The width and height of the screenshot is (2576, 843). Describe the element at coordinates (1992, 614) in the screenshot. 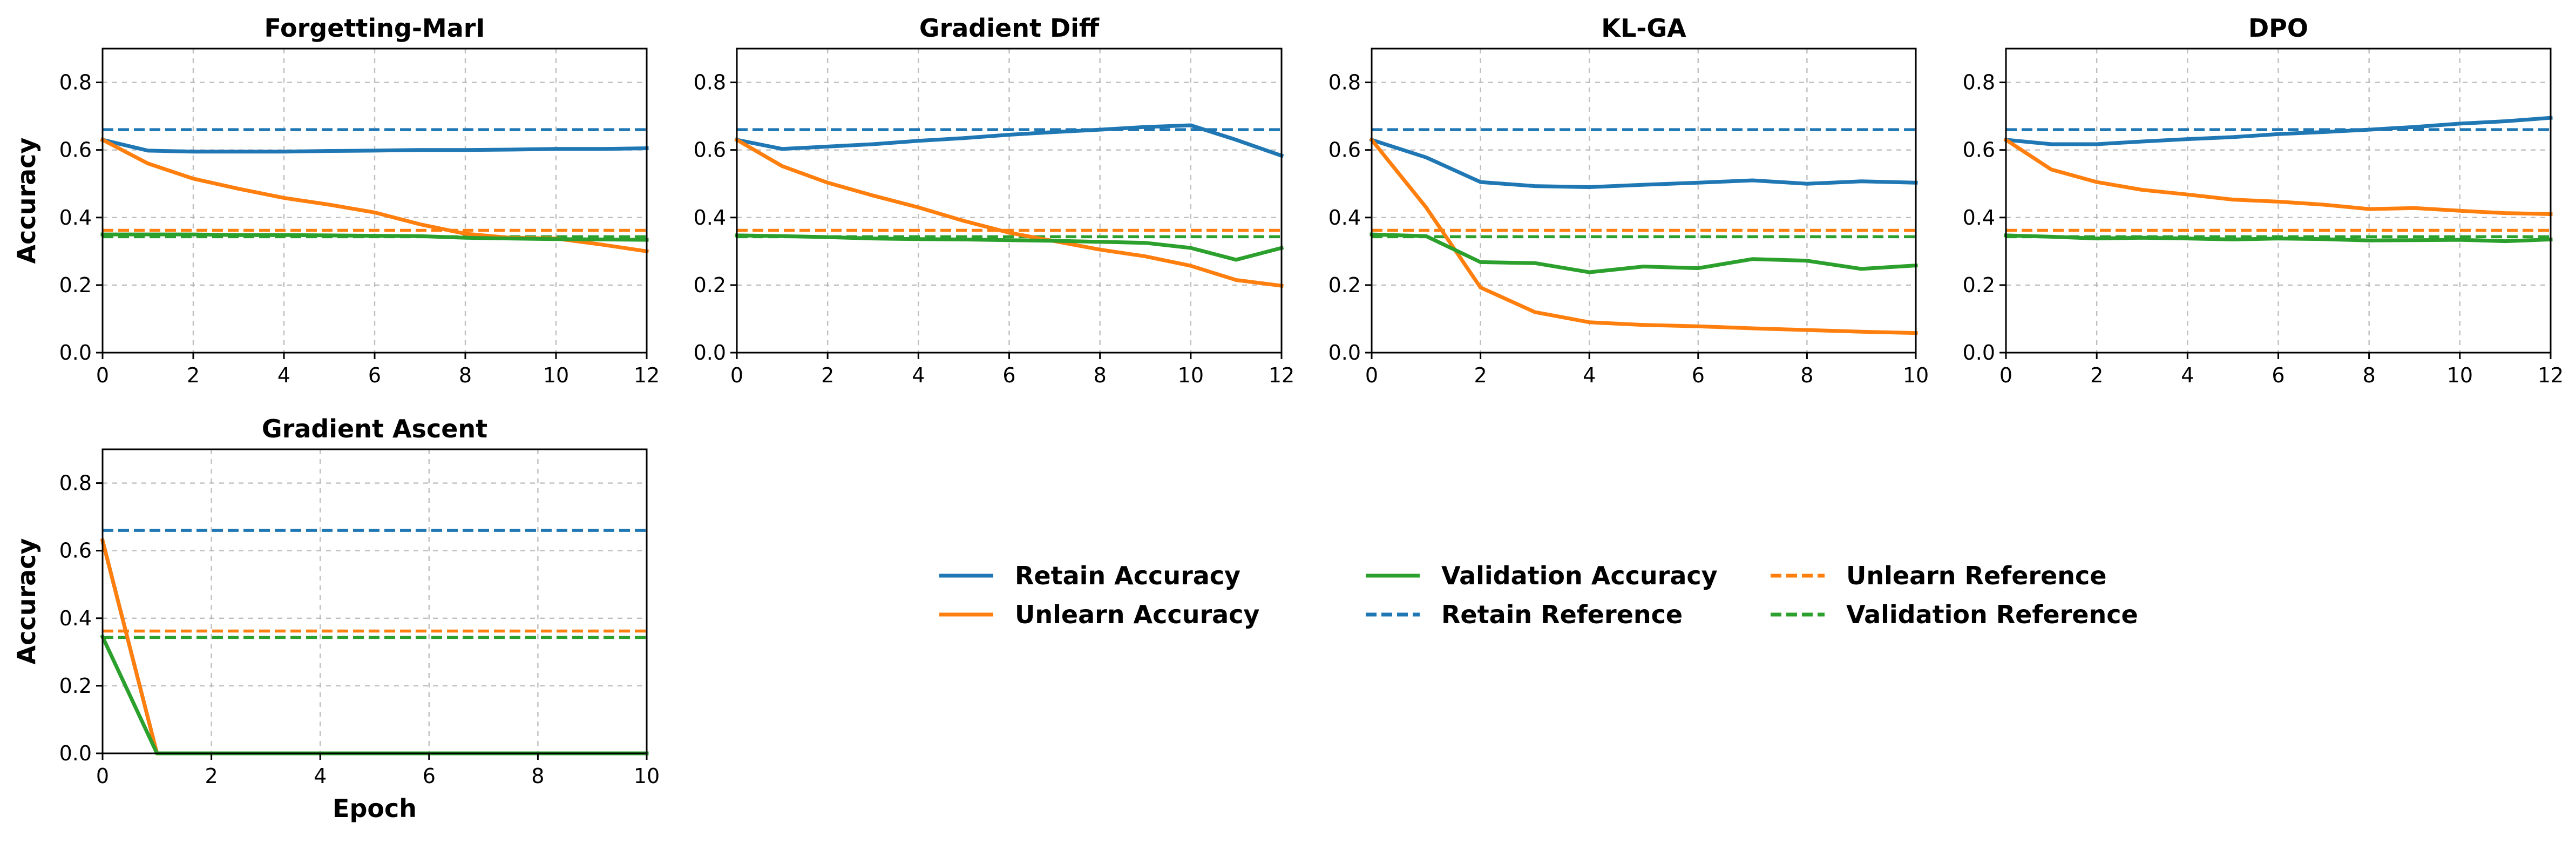

I see `legend-label: Validation Reference` at that location.